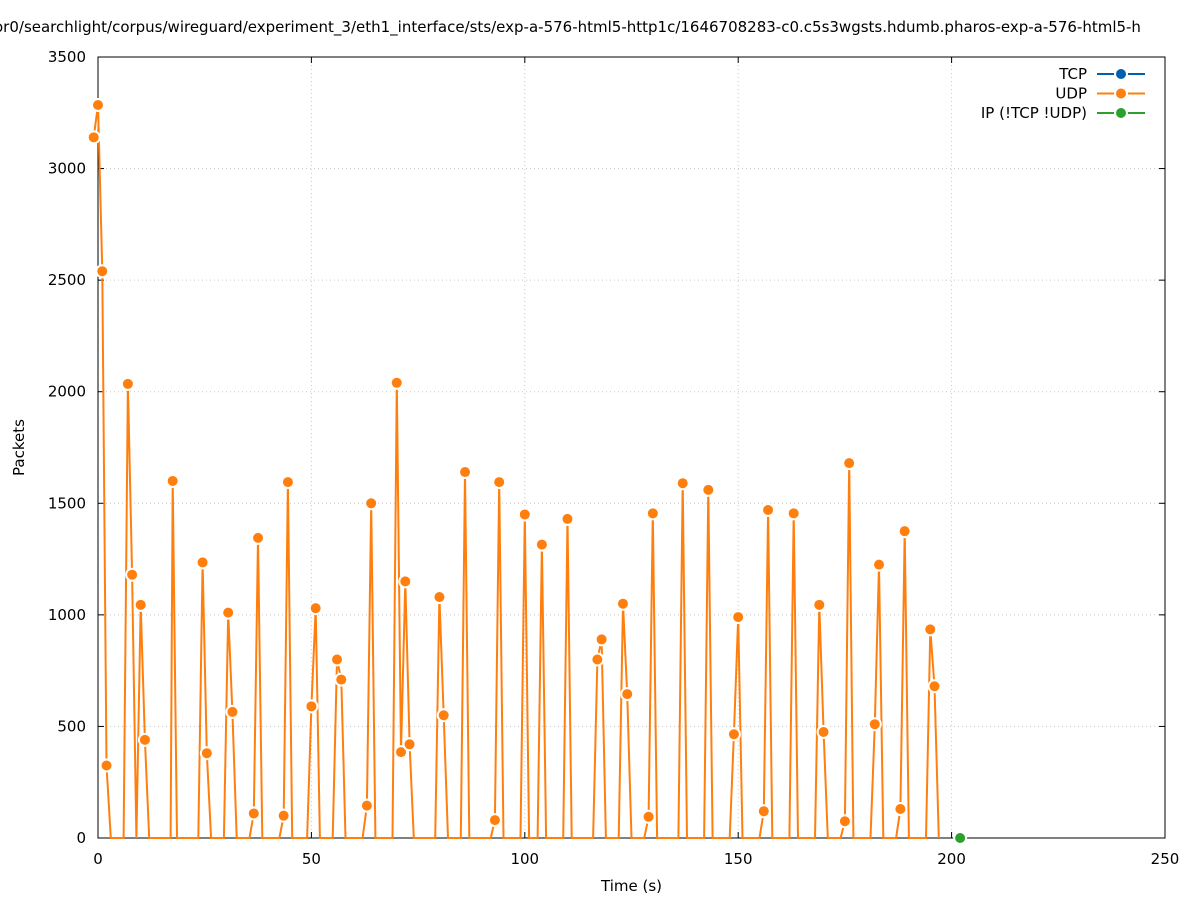 The width and height of the screenshot is (1197, 900). I want to click on y-tick-label: 2500, so click(67, 280).